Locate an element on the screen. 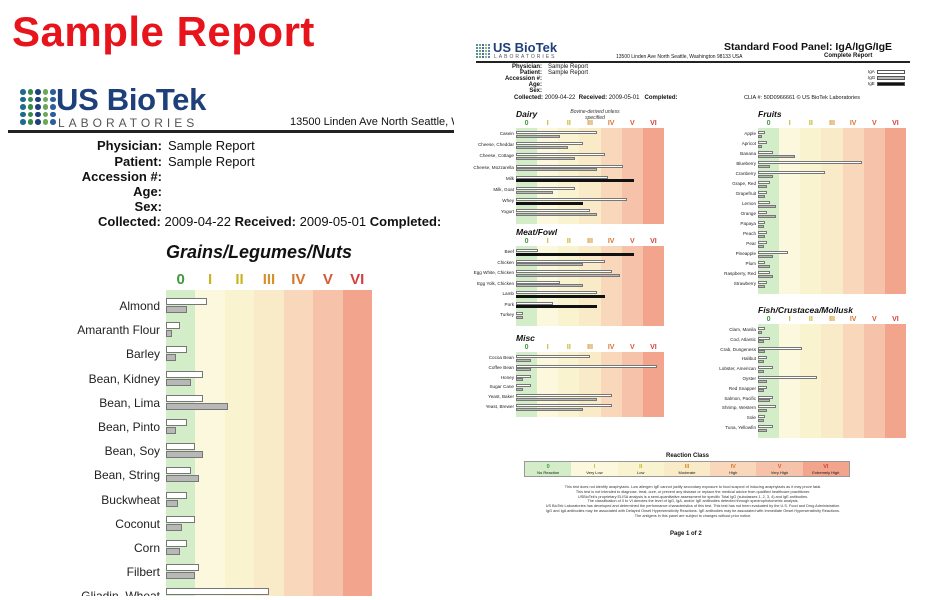 This screenshot has width=926, height=600. row-label-egg-yolk-chicken: Egg Yolk, Chicken is located at coordinates (495, 283).